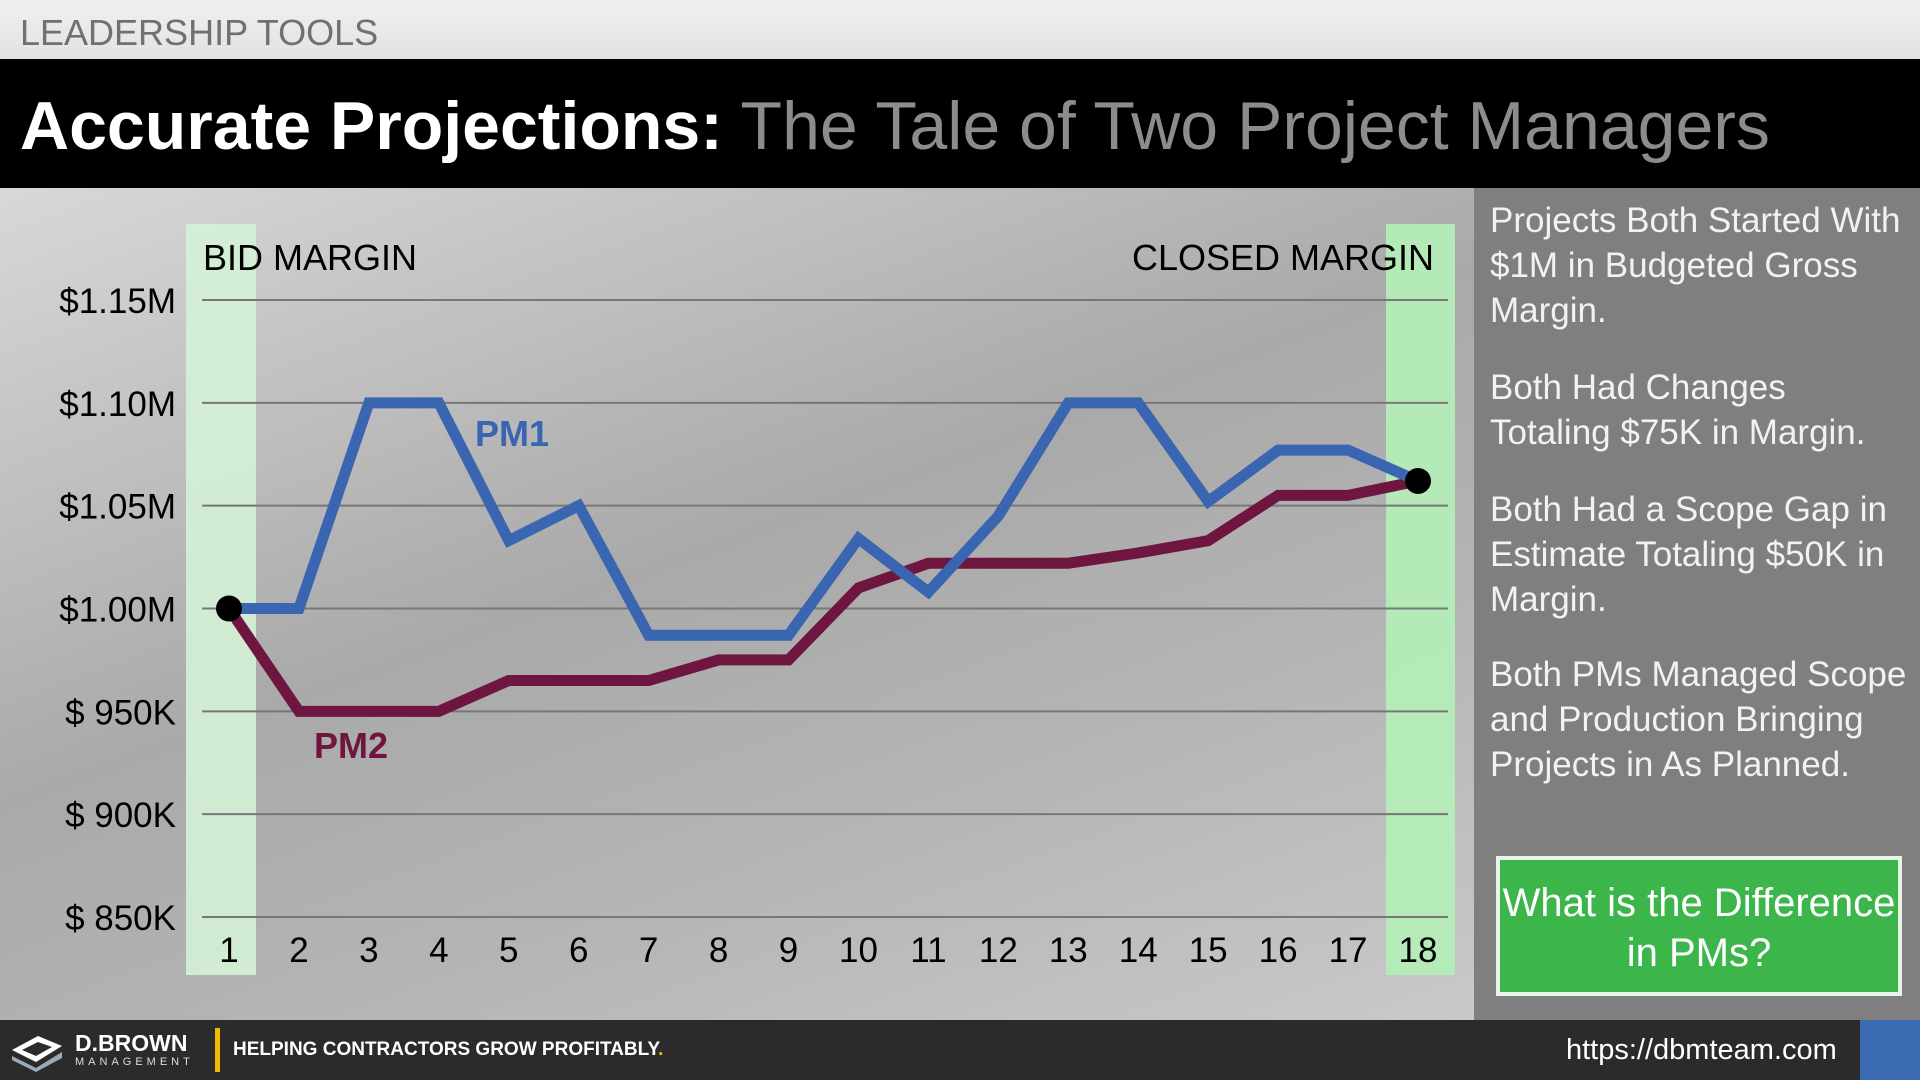 This screenshot has width=1920, height=1080. I want to click on dbrown-logo-icon, so click(37, 1054).